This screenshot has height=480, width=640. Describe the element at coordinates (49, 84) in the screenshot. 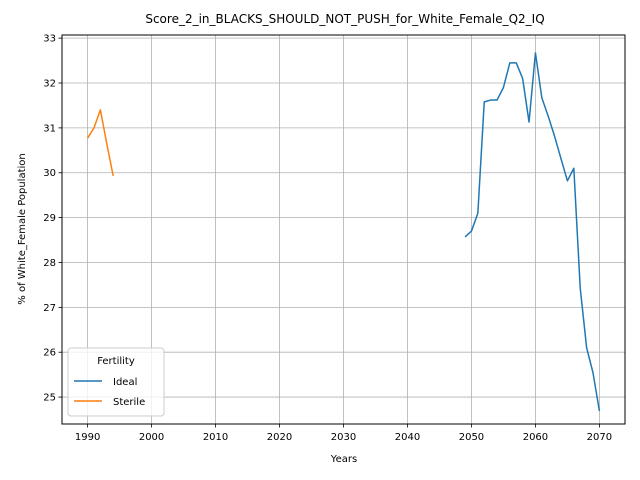

I see `y-tick-label: 32` at that location.